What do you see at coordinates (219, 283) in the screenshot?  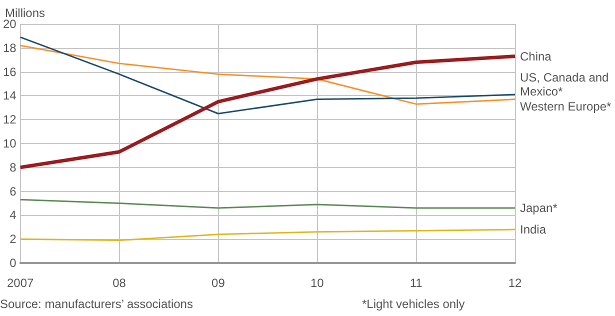 I see `x-tick-label: 09` at bounding box center [219, 283].